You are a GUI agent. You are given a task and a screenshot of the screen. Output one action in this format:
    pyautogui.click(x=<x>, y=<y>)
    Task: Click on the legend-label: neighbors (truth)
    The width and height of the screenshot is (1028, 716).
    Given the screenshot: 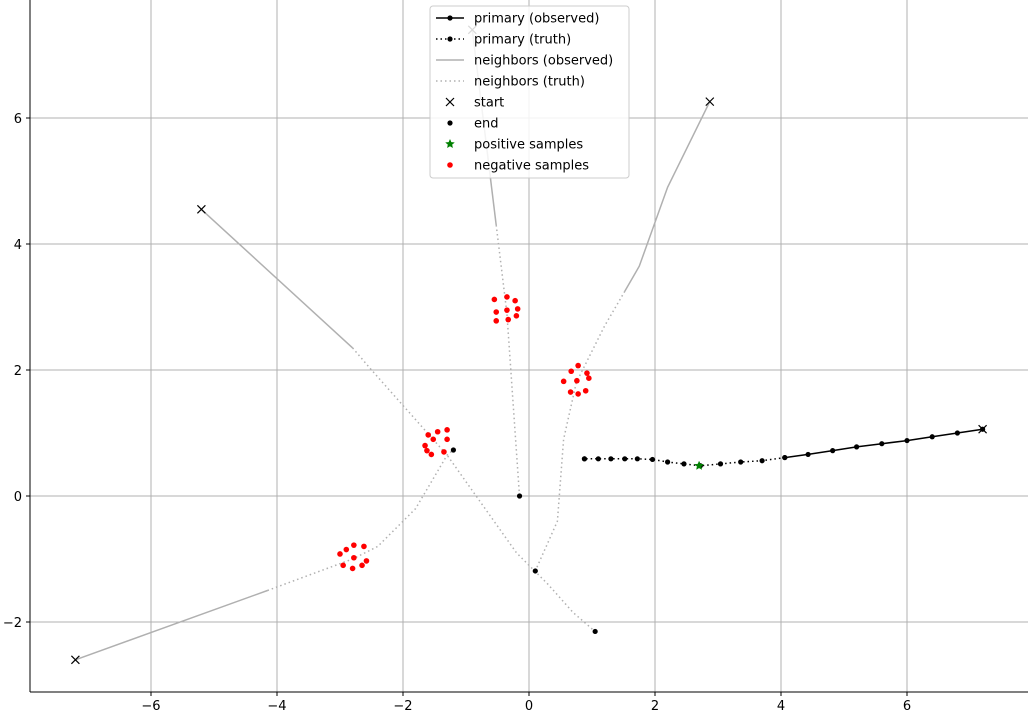 What is the action you would take?
    pyautogui.click(x=529, y=82)
    